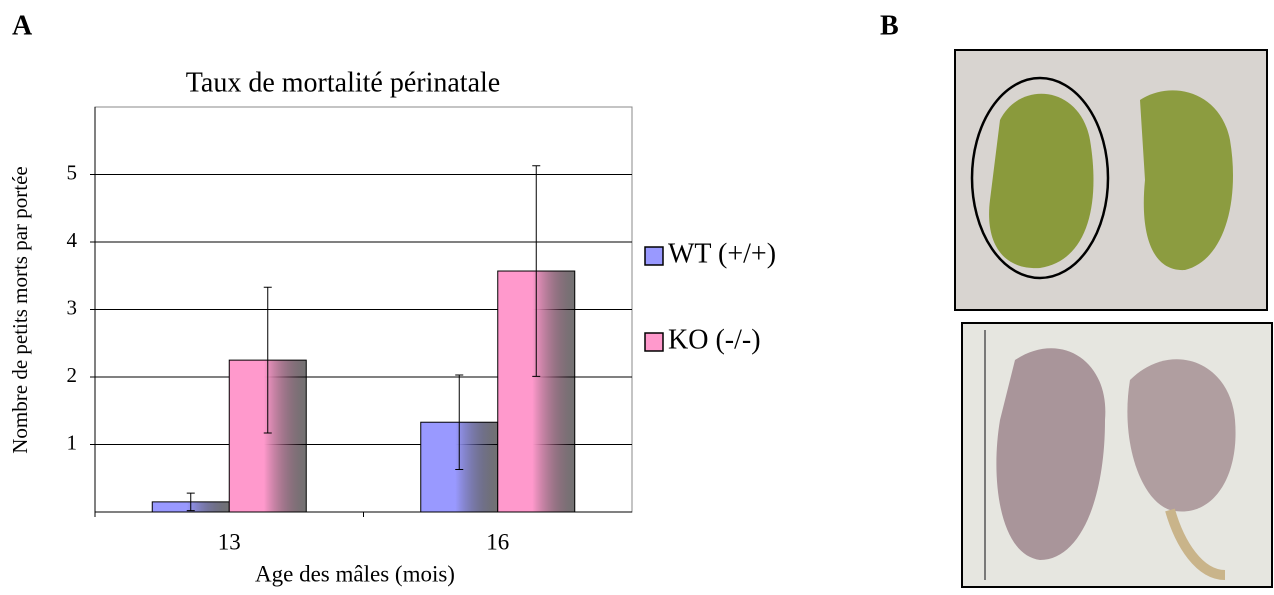  I want to click on y-tick-label: 2, so click(72, 375).